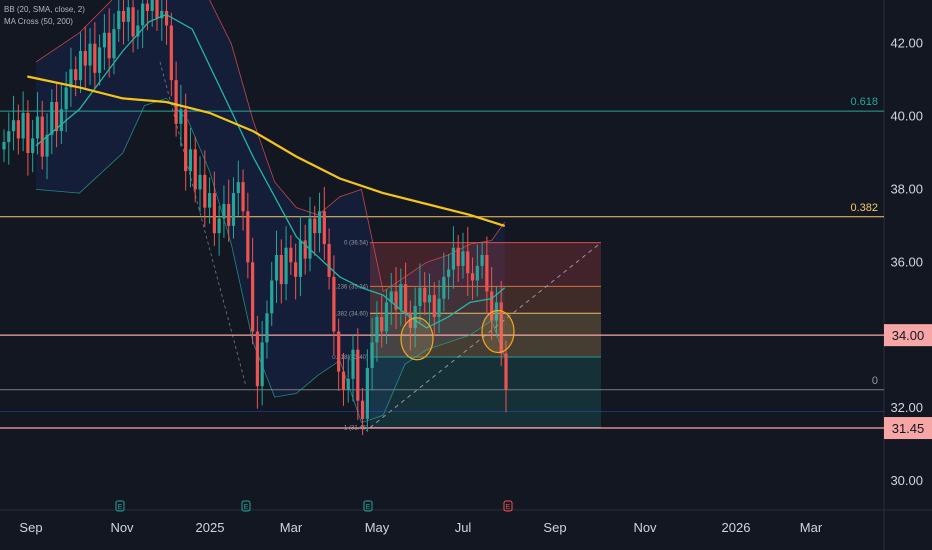 The height and width of the screenshot is (550, 932). What do you see at coordinates (266, 151) in the screenshot?
I see `ma200-line` at bounding box center [266, 151].